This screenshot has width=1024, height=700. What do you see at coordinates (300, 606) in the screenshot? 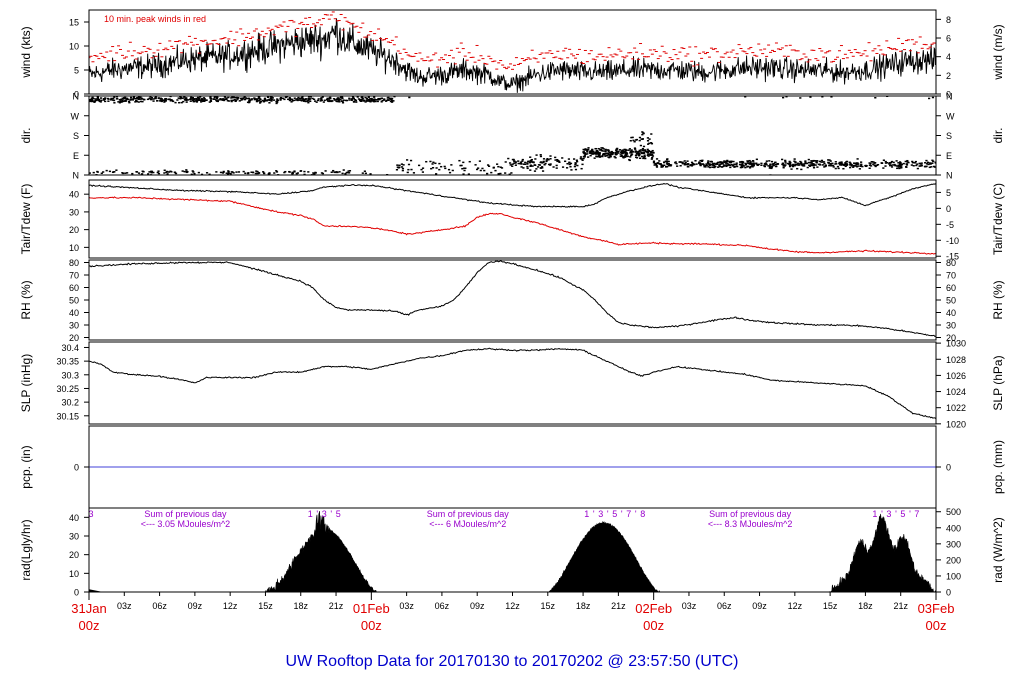
I see `x-tick-label: 18z` at bounding box center [300, 606].